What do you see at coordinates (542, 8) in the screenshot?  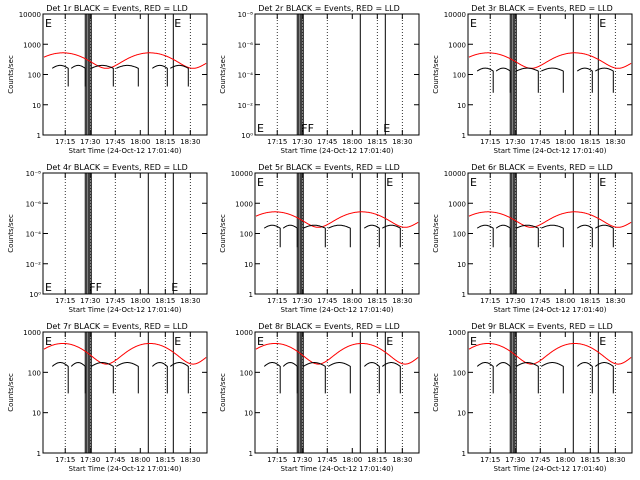 I see `panel-title: Det 3r BLACK = Events, RED = LLD` at bounding box center [542, 8].